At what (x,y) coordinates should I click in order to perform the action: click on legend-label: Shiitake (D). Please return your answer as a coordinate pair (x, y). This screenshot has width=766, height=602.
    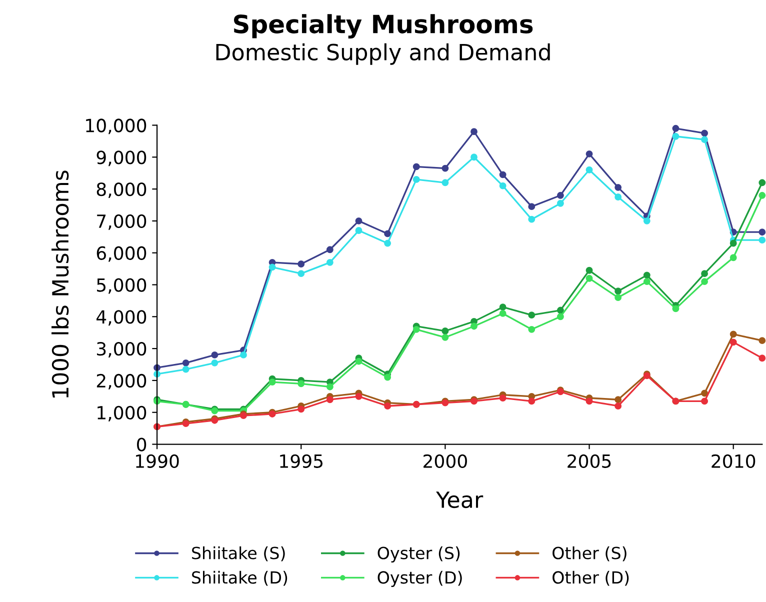
    Looking at the image, I should click on (240, 578).